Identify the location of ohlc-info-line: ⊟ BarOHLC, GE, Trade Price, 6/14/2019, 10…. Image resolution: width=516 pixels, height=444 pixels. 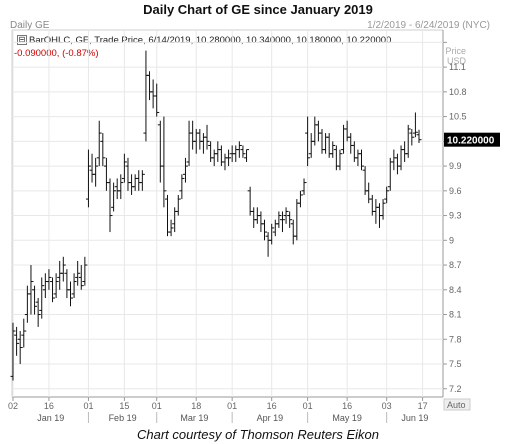
(204, 40).